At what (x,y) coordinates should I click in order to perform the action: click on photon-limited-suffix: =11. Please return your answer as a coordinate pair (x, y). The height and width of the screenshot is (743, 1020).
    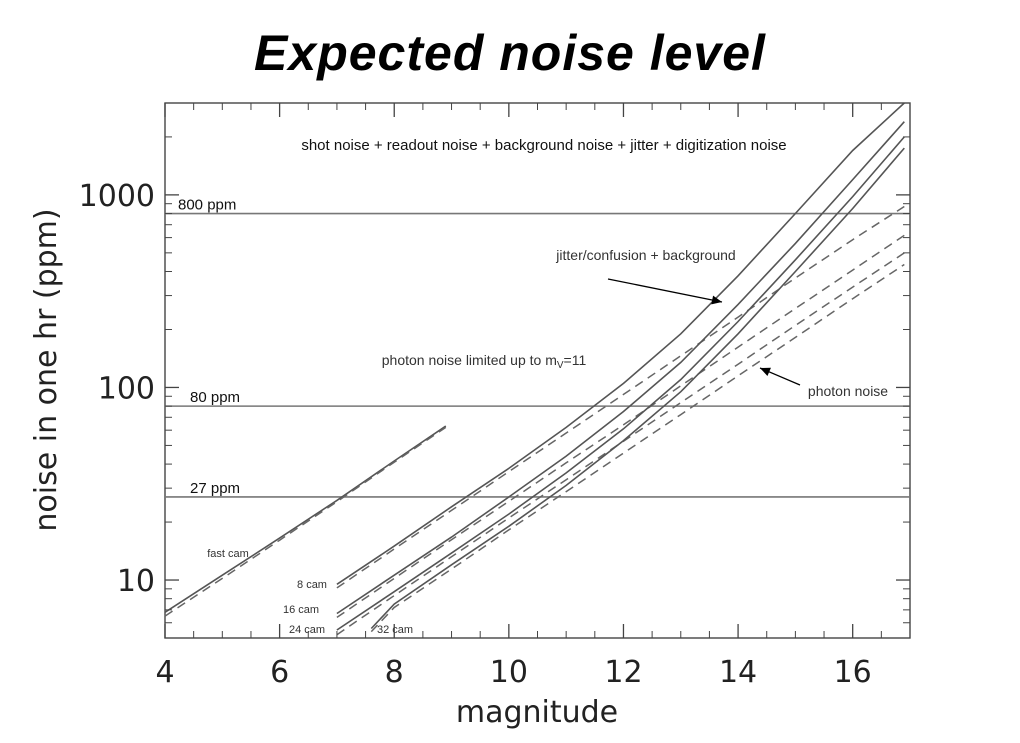
    Looking at the image, I should click on (575, 360).